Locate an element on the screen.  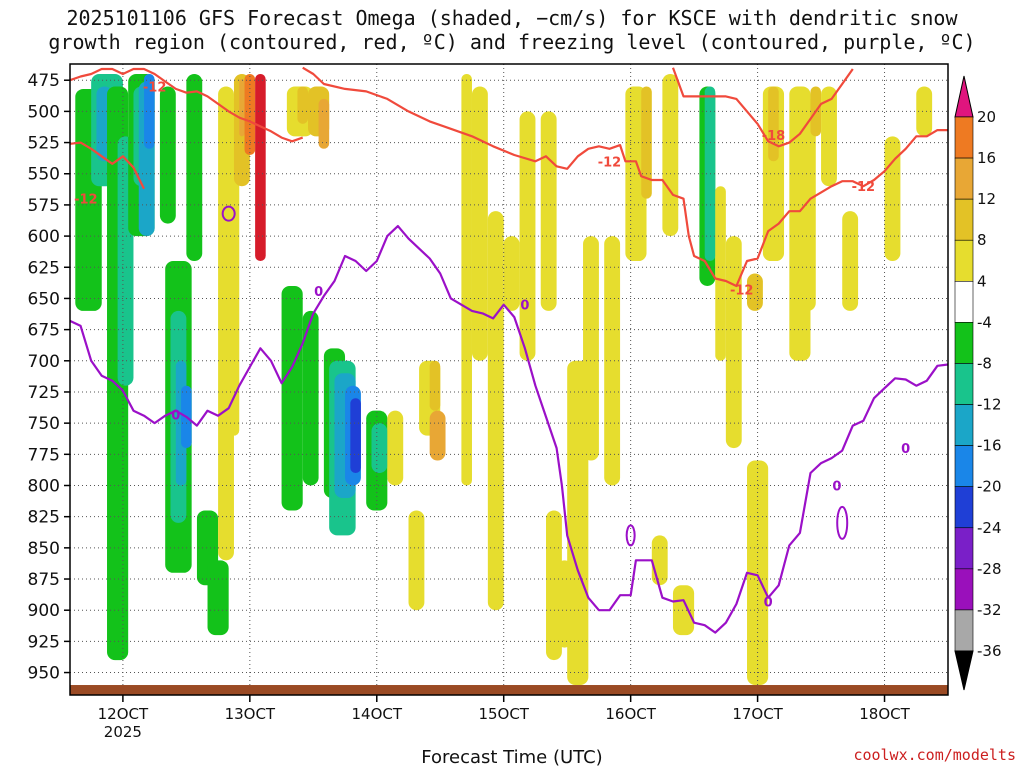
colorbar-label: -20 is located at coordinates (989, 487).